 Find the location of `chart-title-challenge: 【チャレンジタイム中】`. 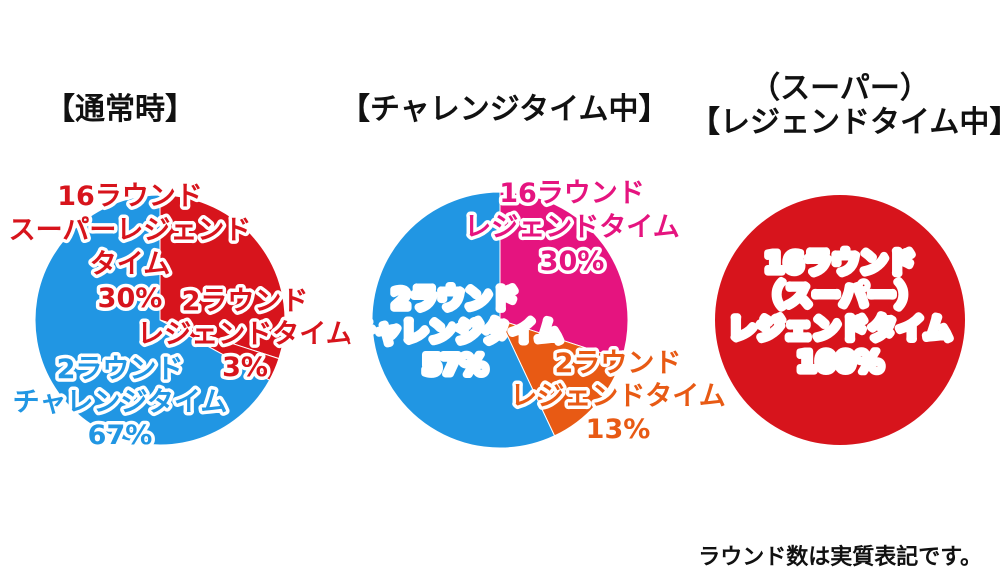

chart-title-challenge: 【チャレンジタイム中】 is located at coordinates (504, 109).